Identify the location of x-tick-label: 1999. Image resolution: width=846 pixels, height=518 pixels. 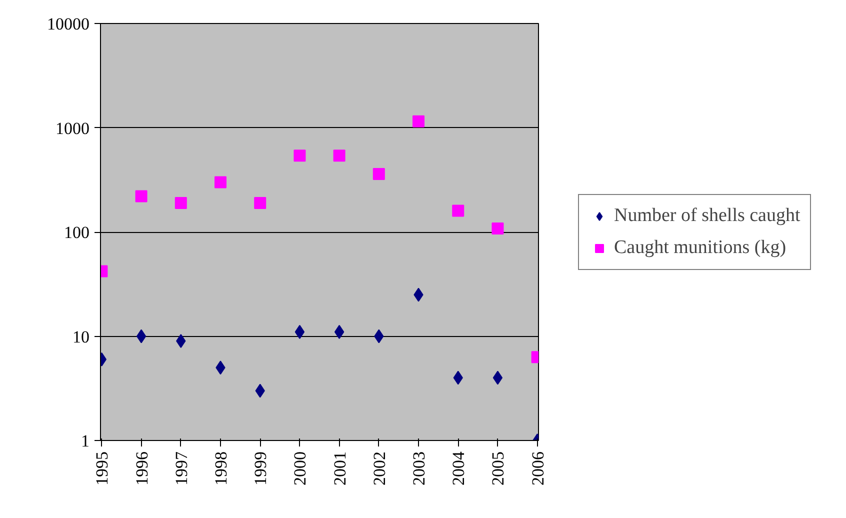
(260, 469).